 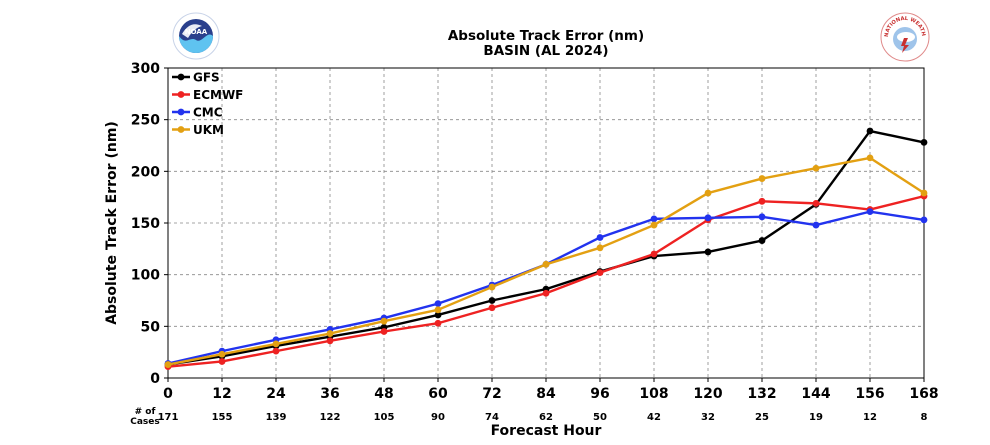 I want to click on y-tick-label: 200, so click(x=145, y=172).